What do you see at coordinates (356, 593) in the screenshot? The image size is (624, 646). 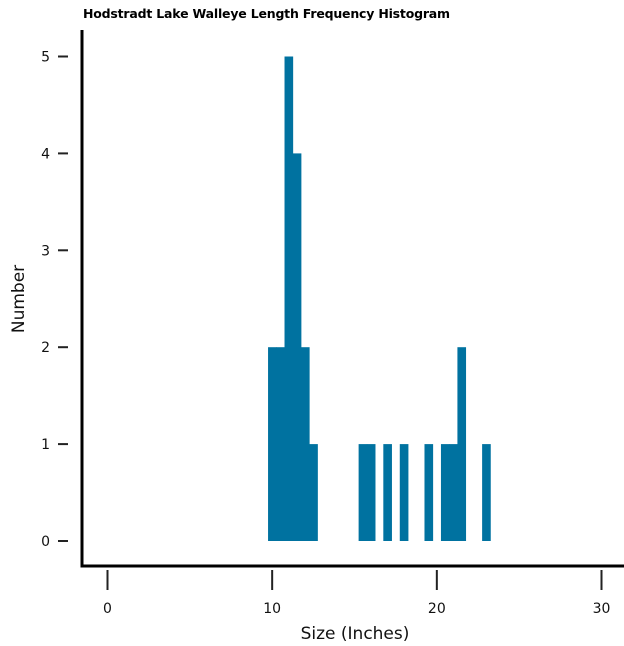 I see `x-axis-ticks: 0 10 20 30` at bounding box center [356, 593].